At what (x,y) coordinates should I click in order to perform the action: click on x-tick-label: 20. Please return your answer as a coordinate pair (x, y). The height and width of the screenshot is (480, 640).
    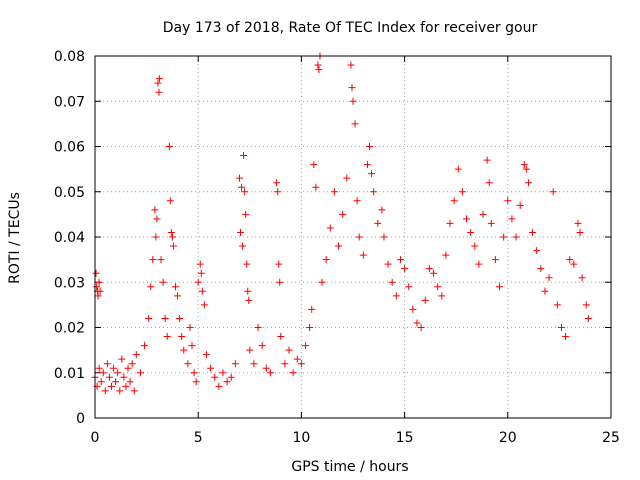
    Looking at the image, I should click on (508, 438).